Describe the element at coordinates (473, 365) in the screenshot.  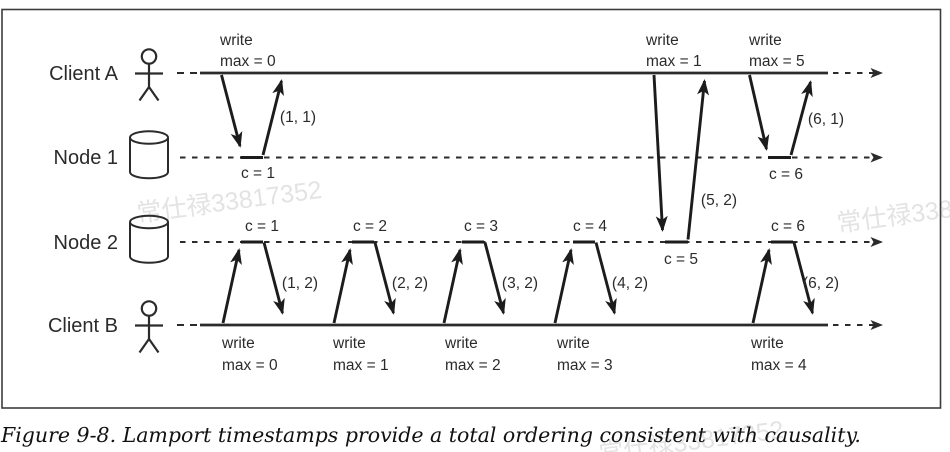
I see `max-label: max = 2` at that location.